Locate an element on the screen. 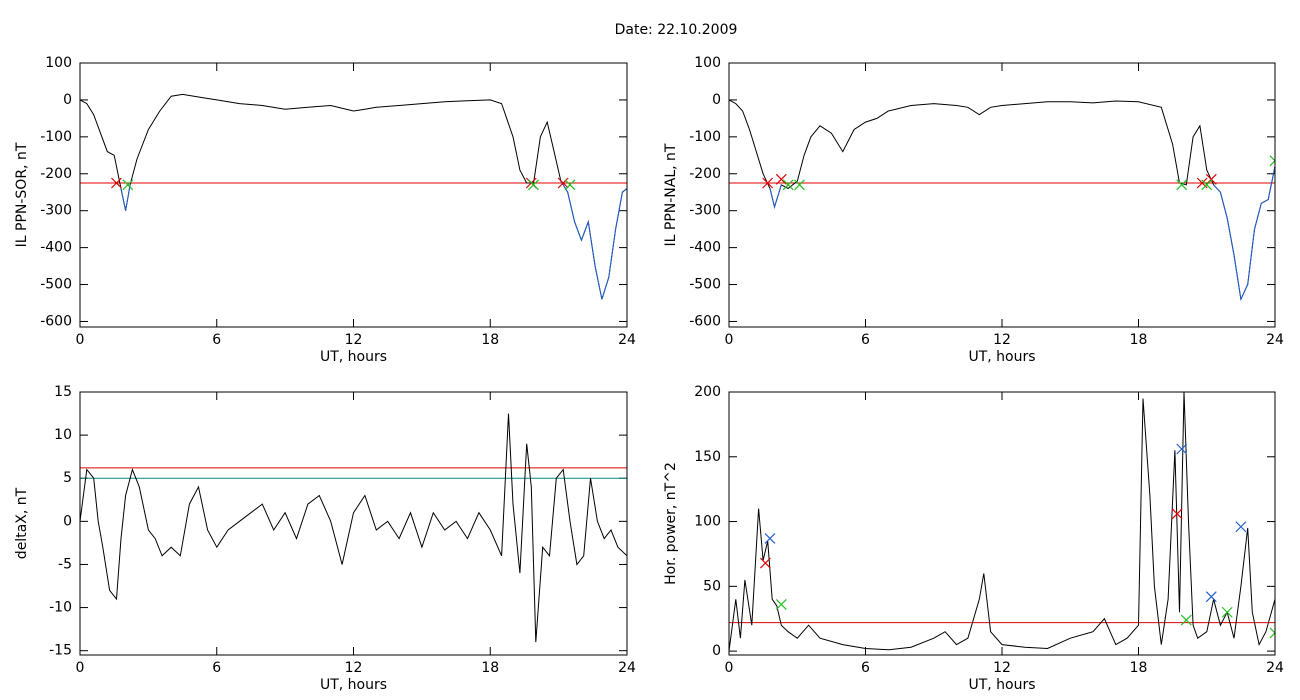  y-tick-label: 200 is located at coordinates (707, 392).